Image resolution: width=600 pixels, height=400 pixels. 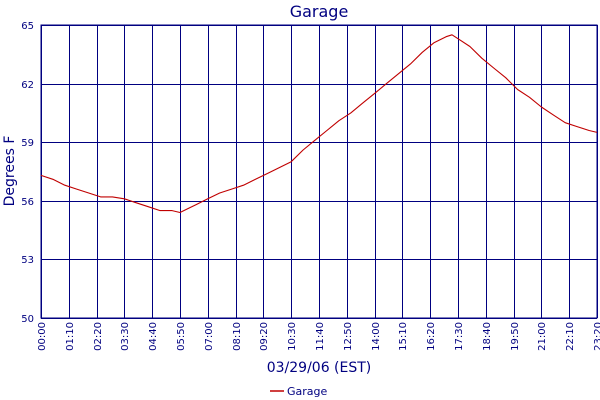 I want to click on x-tick-label: 22:10, so click(x=570, y=336).